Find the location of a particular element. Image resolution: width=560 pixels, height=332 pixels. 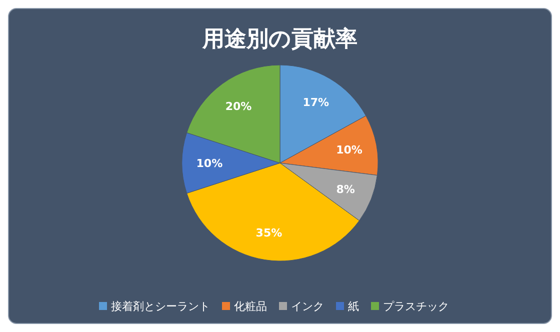

legend-label: インク is located at coordinates (307, 306).